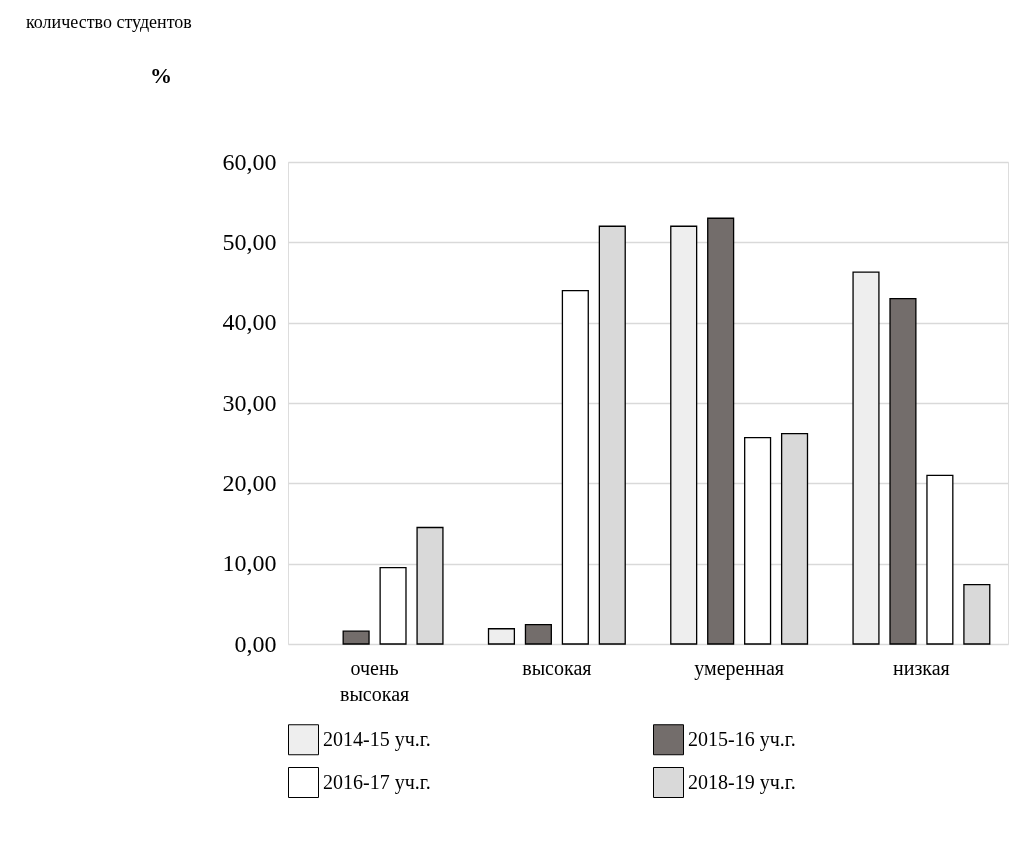  I want to click on x-tick-label: высокая, so click(557, 667).